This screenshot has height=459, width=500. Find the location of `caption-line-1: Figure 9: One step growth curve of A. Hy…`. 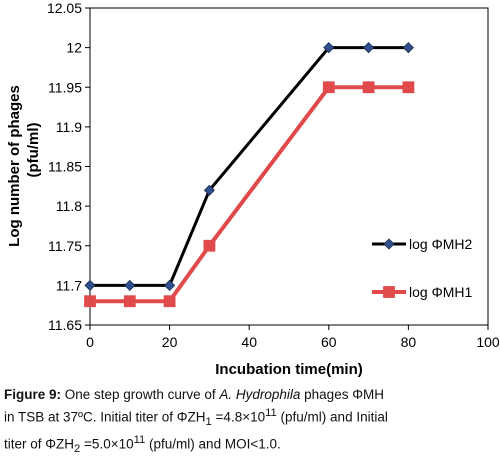

caption-line-1: Figure 9: One step growth curve of A. Hy… is located at coordinates (250, 395).